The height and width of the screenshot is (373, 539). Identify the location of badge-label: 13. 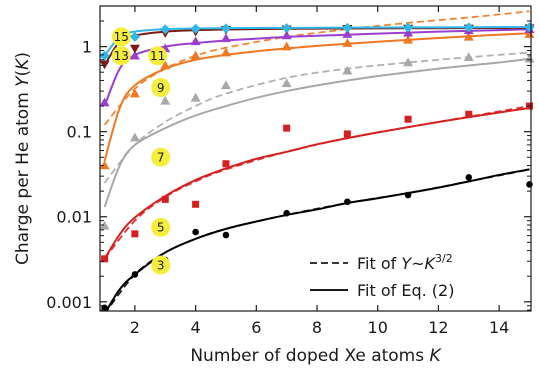
(121, 56).